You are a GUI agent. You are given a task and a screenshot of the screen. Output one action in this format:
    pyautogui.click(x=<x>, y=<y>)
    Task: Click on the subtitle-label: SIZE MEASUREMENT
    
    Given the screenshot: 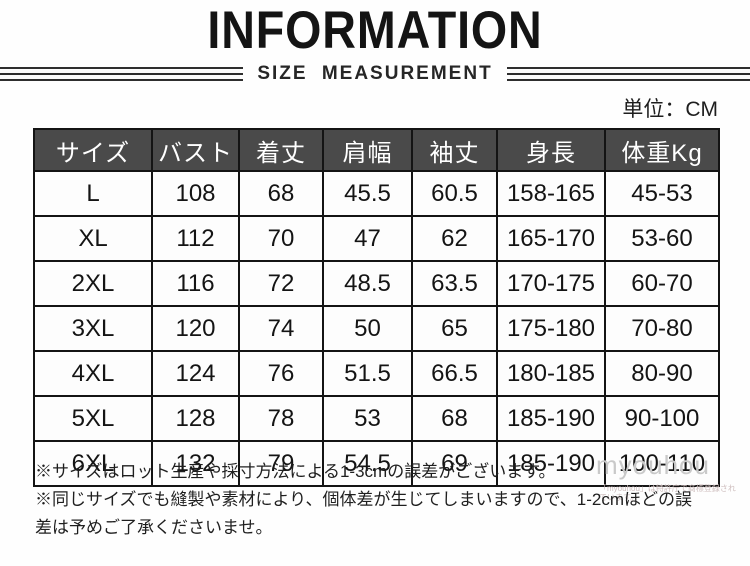 What is the action you would take?
    pyautogui.click(x=375, y=73)
    